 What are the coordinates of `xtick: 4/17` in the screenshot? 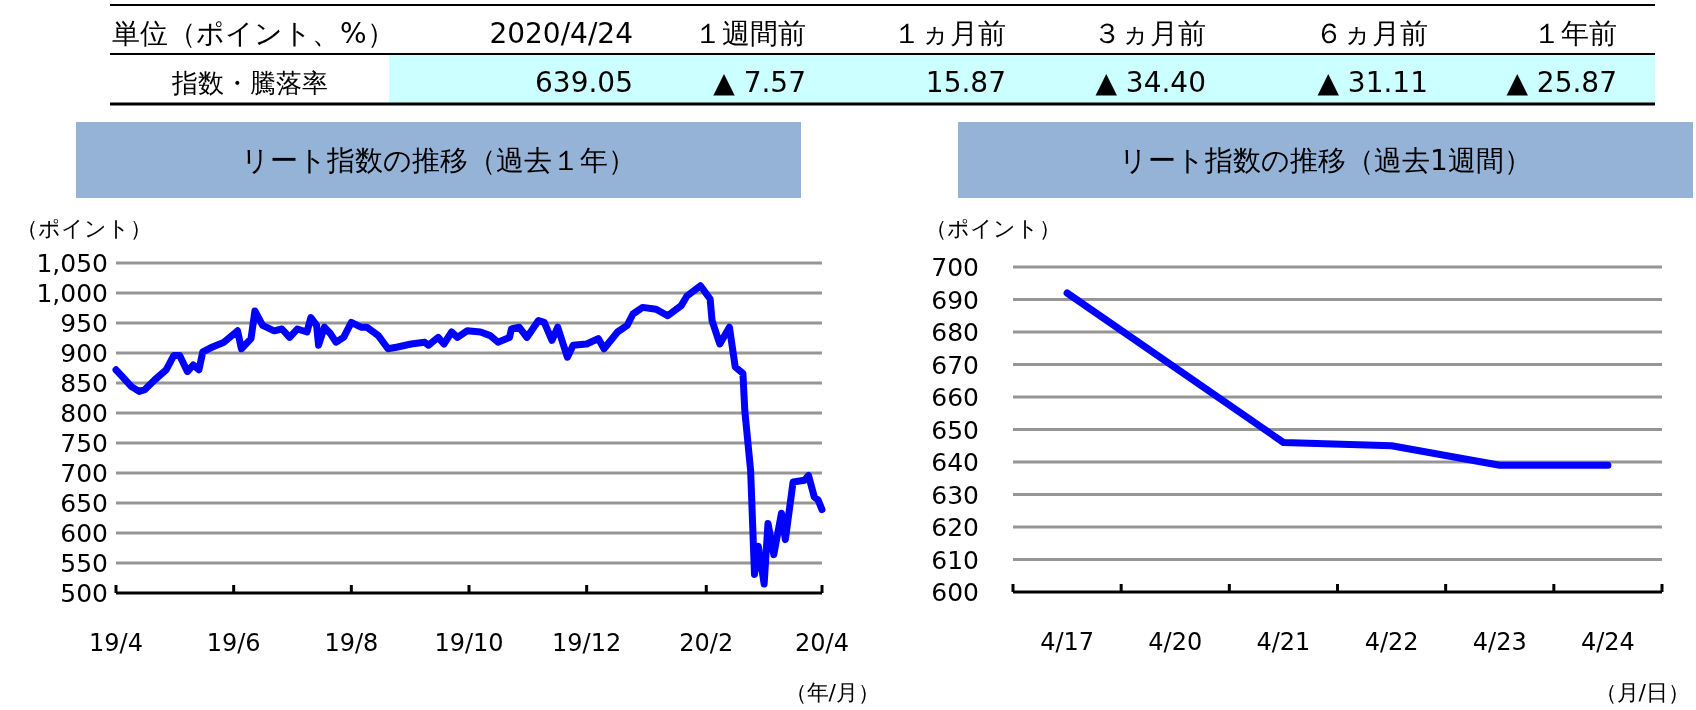 It's located at (1067, 642).